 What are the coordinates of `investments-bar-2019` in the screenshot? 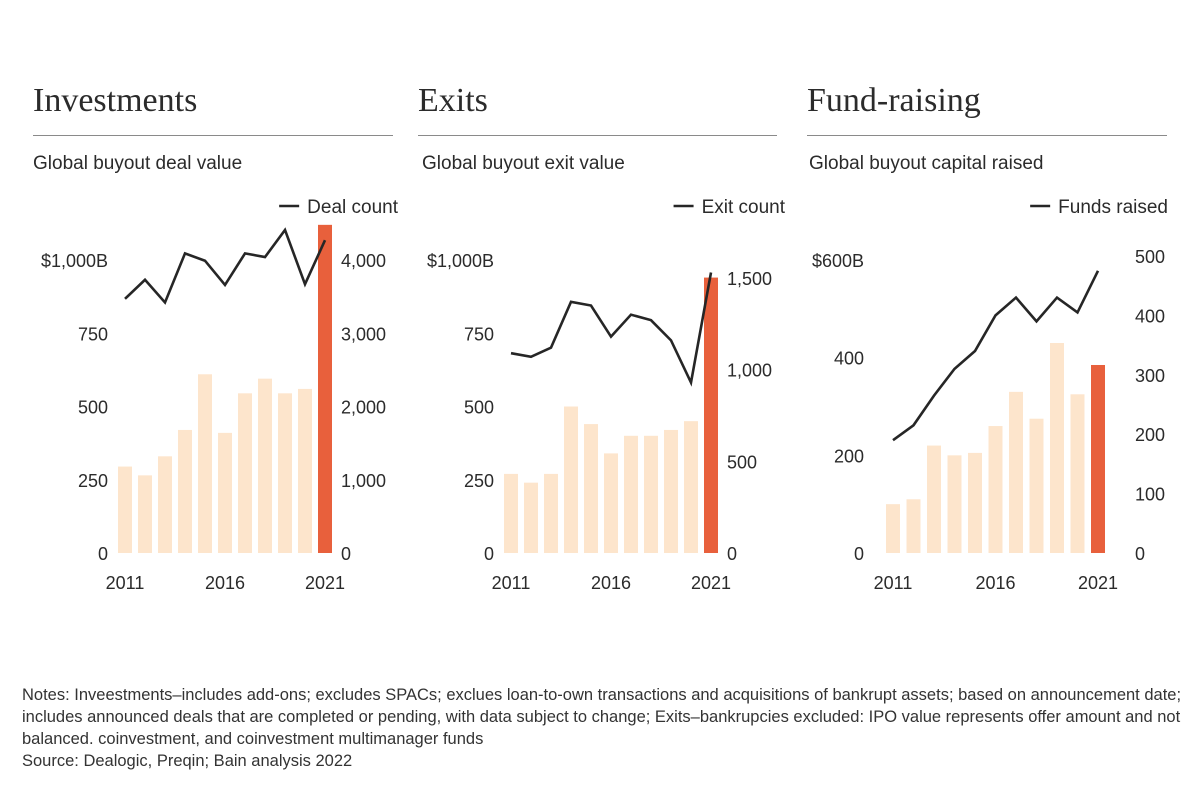 It's located at (285, 473).